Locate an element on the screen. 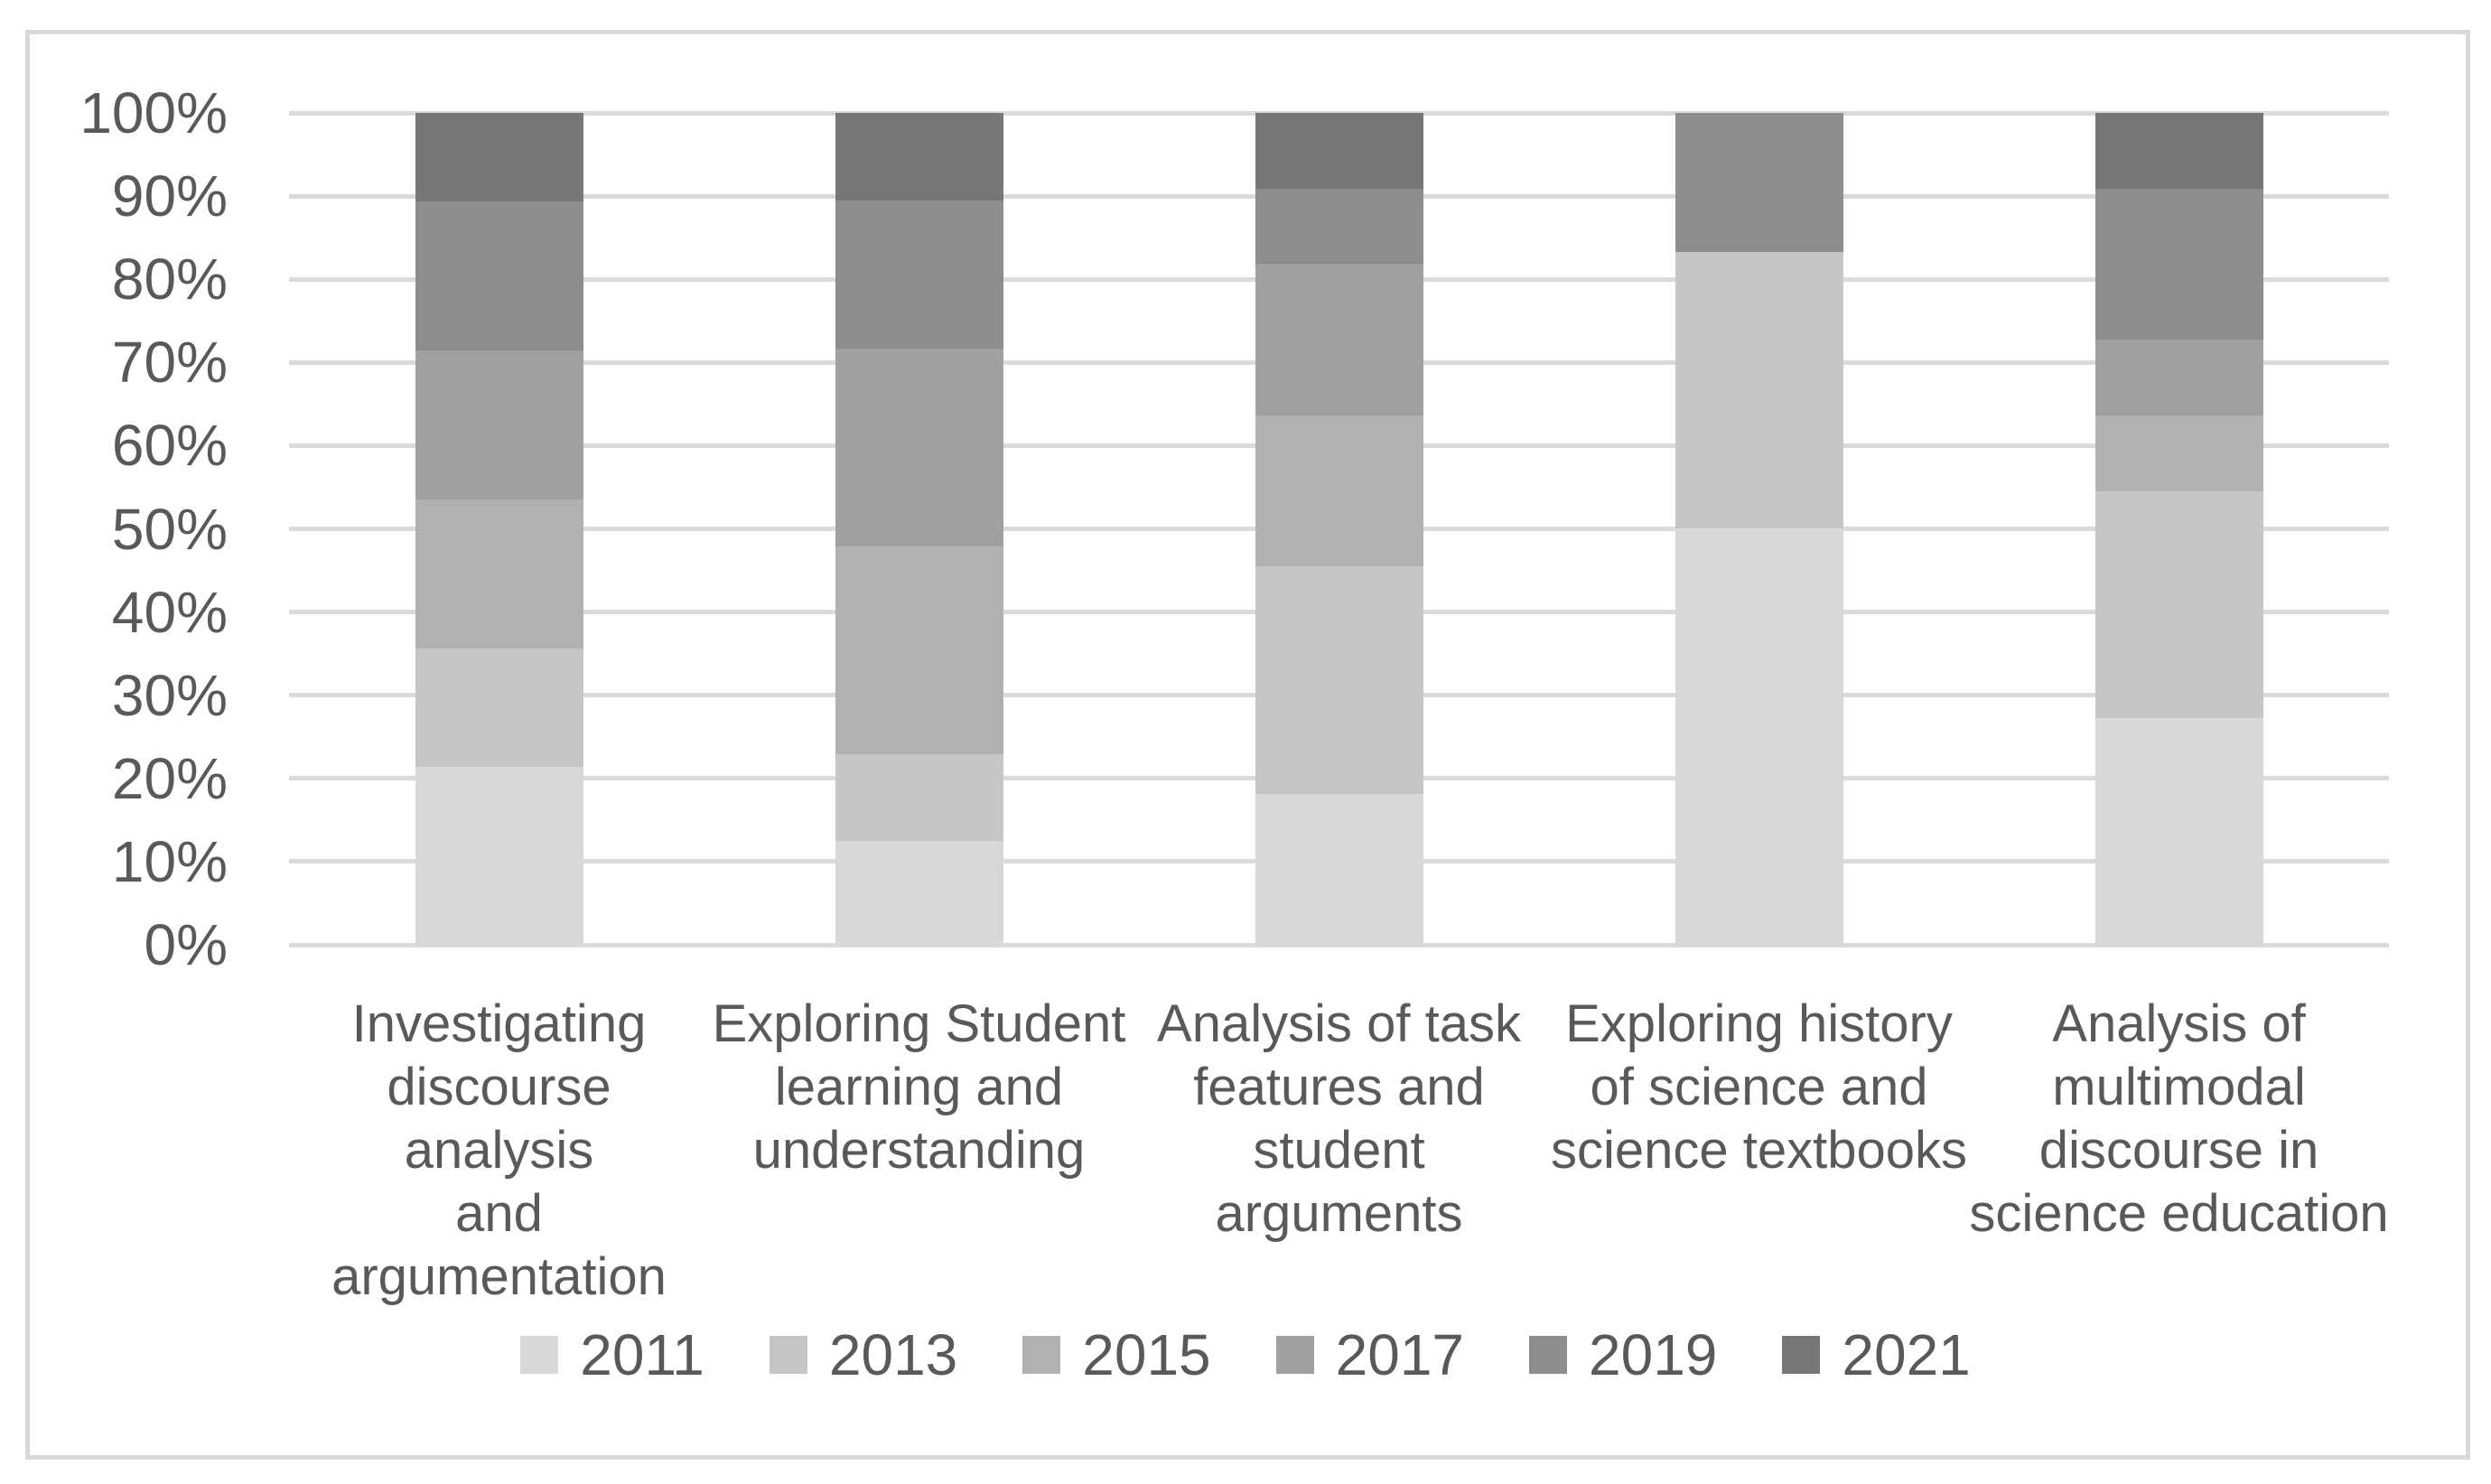  legend-swatch-2013 is located at coordinates (788, 1355).